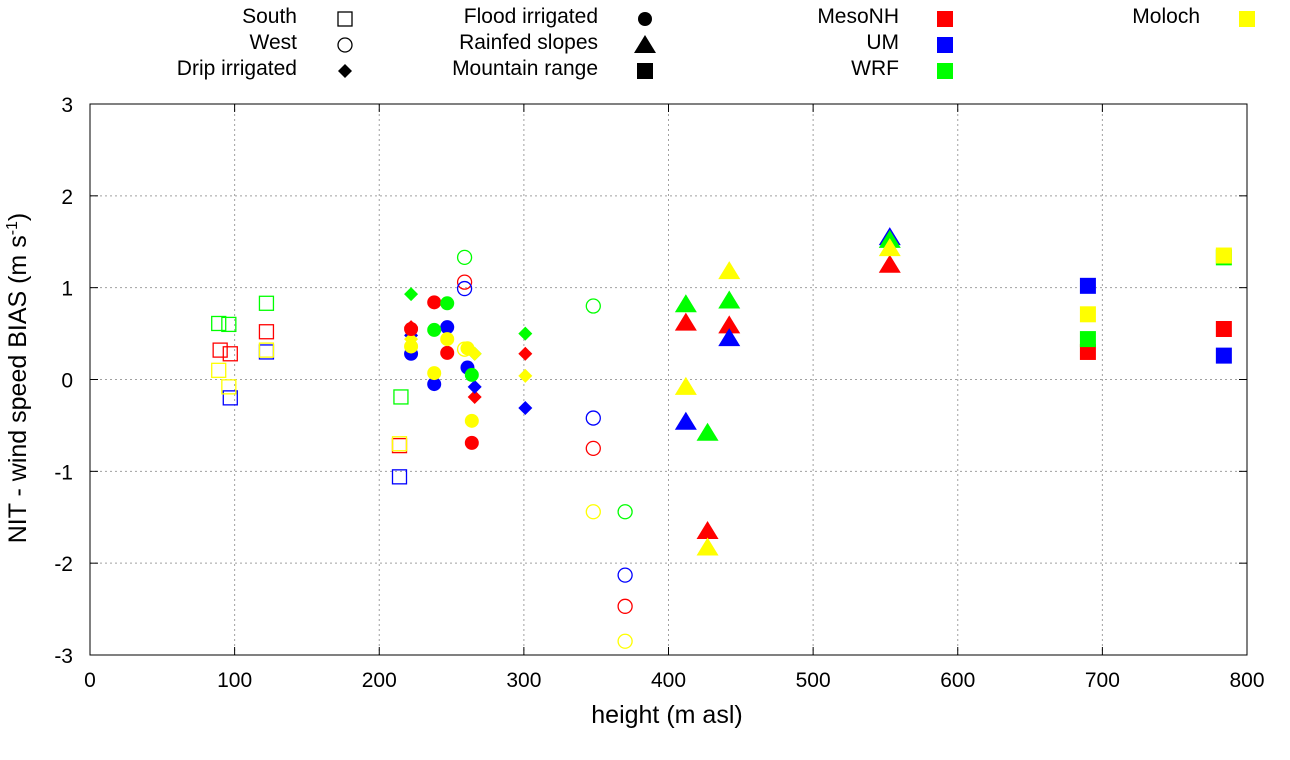  What do you see at coordinates (63, 656) in the screenshot?
I see `y-tick-label: -3` at bounding box center [63, 656].